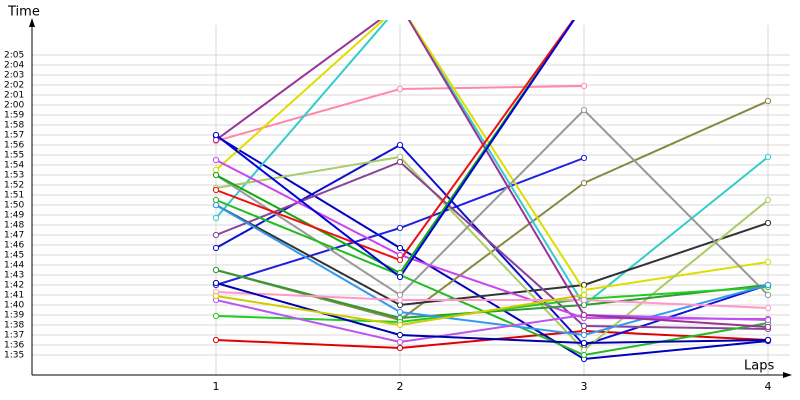 This screenshot has height=400, width=800. I want to click on y-tick-label: 1:52, so click(14, 186).